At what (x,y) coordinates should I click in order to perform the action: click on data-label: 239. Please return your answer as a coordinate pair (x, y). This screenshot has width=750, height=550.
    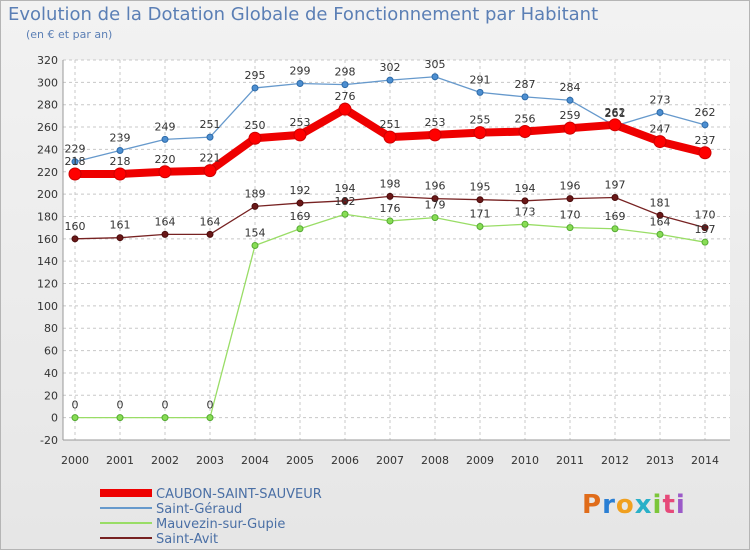
    Looking at the image, I should click on (120, 138).